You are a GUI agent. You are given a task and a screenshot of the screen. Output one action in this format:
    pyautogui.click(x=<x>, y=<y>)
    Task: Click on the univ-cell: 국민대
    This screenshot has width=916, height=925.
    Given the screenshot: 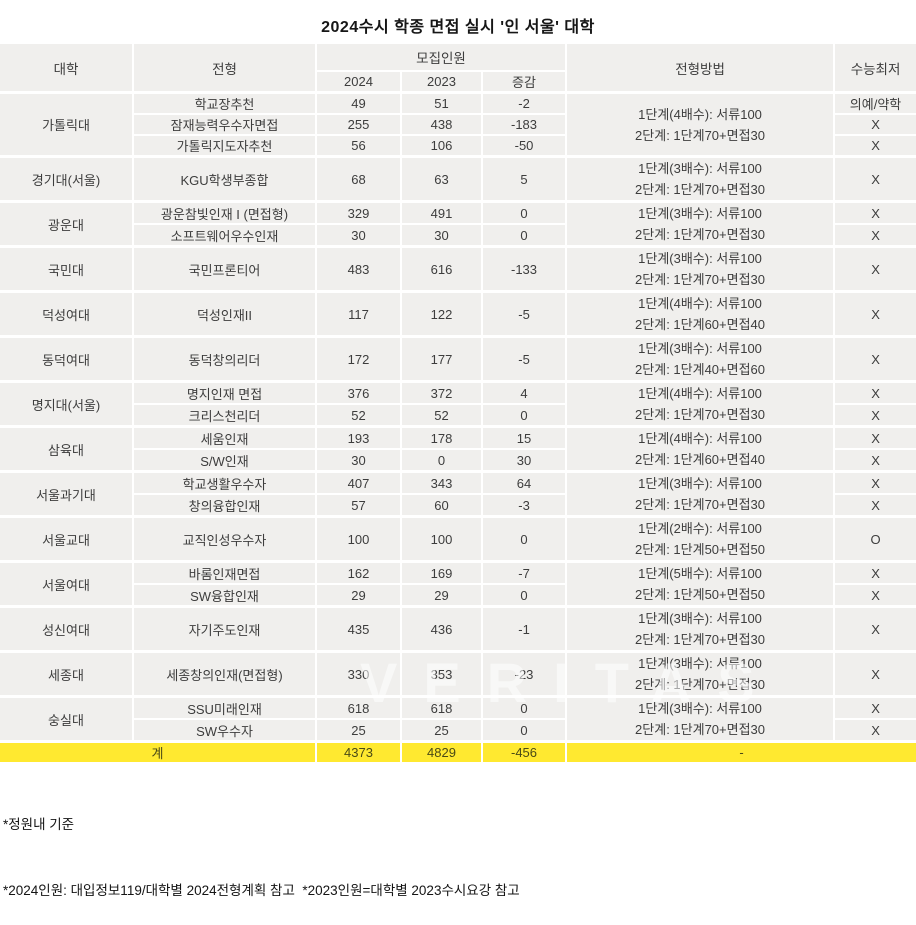 What is the action you would take?
    pyautogui.click(x=66, y=267)
    